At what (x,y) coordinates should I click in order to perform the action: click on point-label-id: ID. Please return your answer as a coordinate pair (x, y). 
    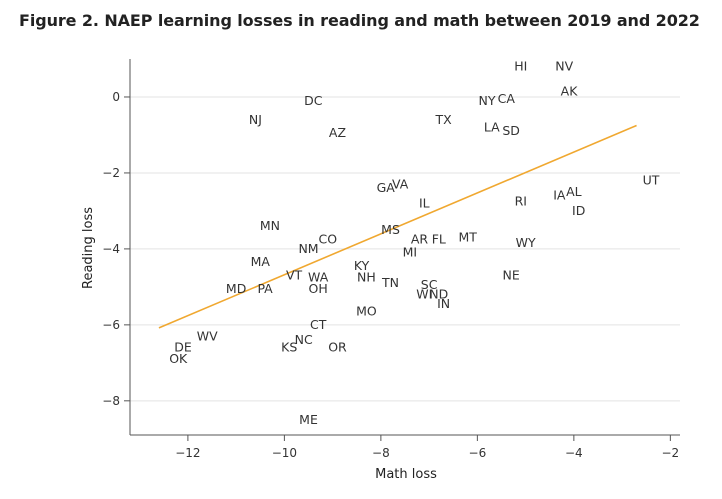
    Looking at the image, I should click on (578, 210).